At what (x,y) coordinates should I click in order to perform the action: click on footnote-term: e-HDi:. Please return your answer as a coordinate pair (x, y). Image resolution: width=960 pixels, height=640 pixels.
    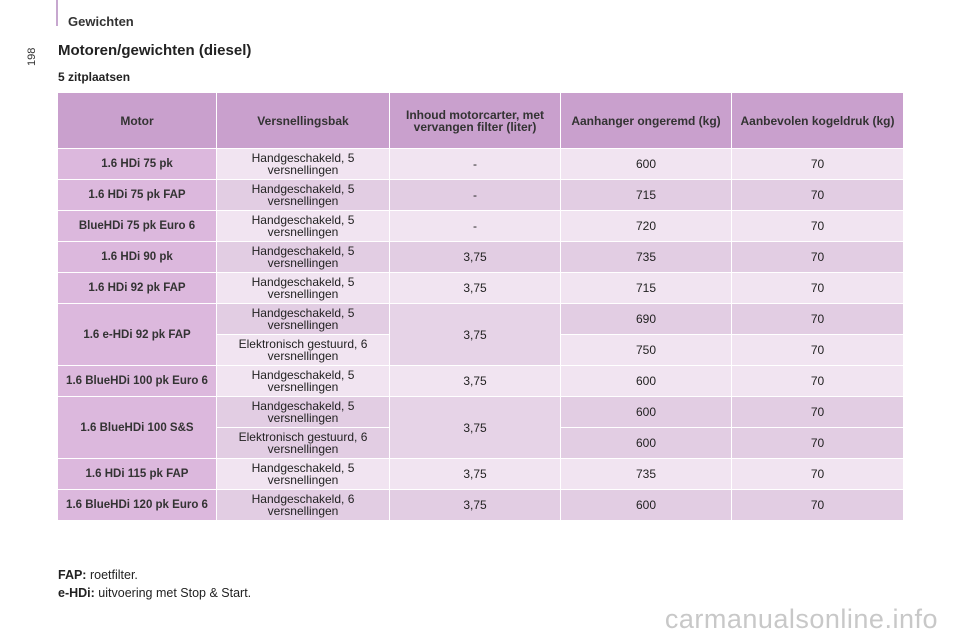
    Looking at the image, I should click on (76, 593).